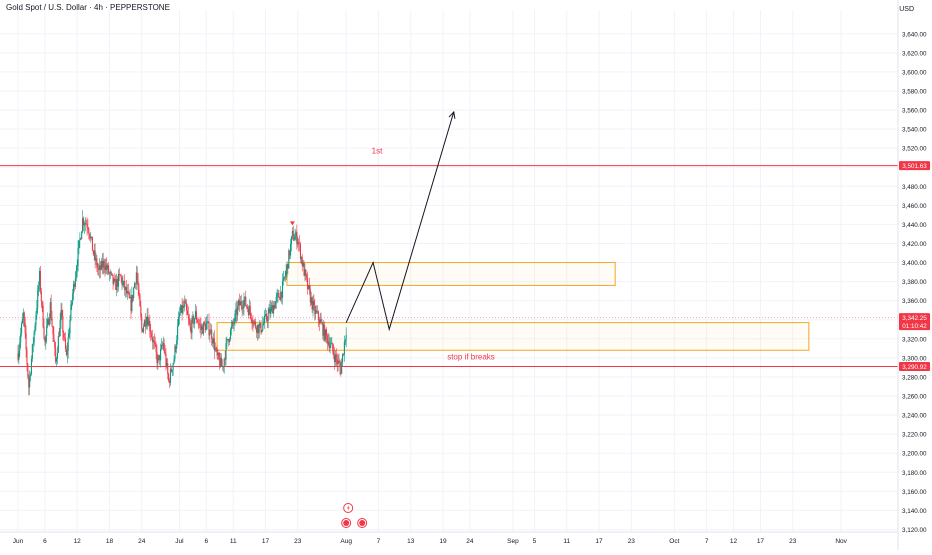 The width and height of the screenshot is (932, 555). Describe the element at coordinates (400, 221) in the screenshot. I see `projection-path` at that location.